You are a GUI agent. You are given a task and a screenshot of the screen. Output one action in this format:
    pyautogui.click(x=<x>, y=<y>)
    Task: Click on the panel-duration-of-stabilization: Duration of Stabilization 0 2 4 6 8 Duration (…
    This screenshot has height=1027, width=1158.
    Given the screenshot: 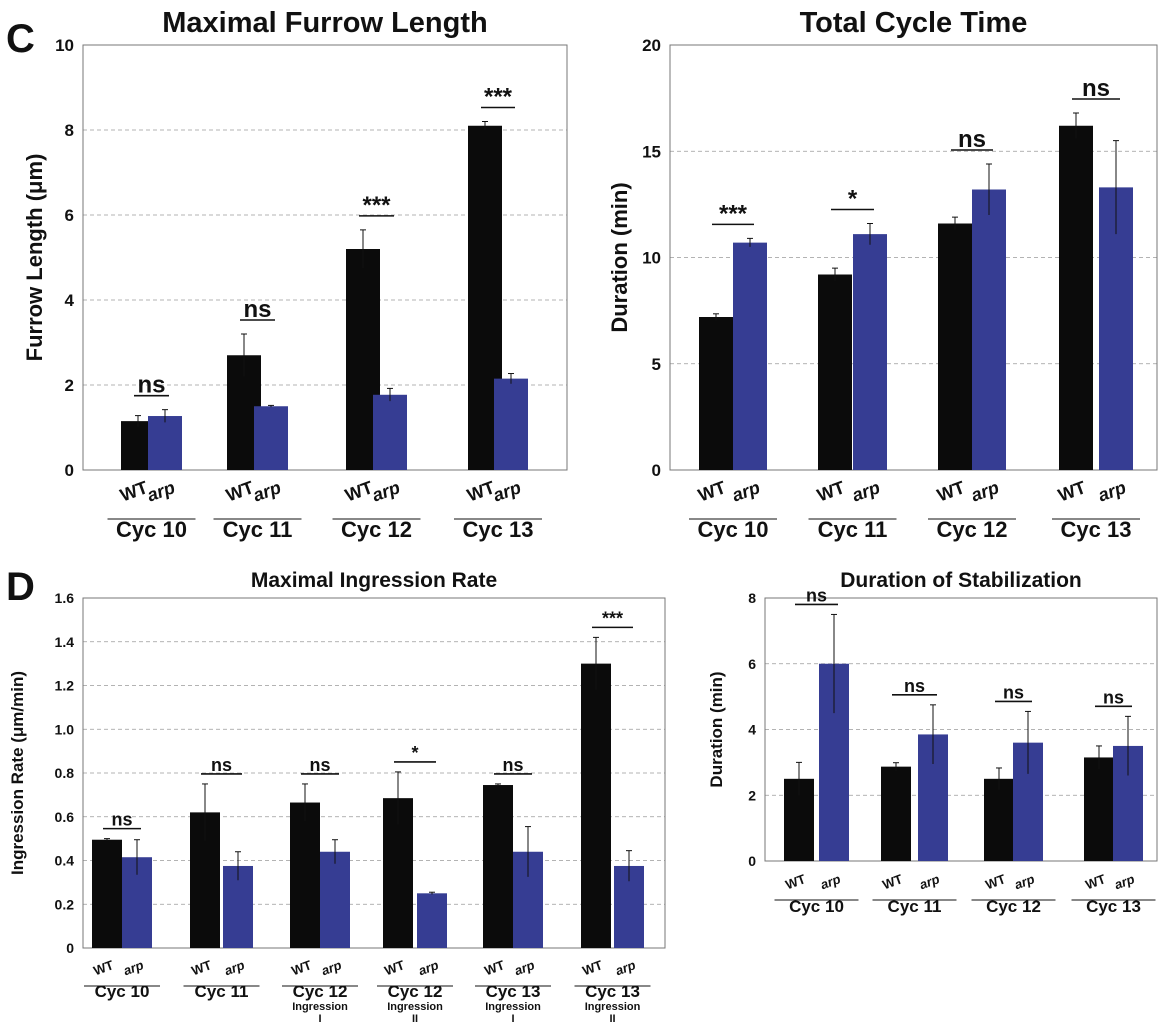 What is the action you would take?
    pyautogui.click(x=932, y=742)
    